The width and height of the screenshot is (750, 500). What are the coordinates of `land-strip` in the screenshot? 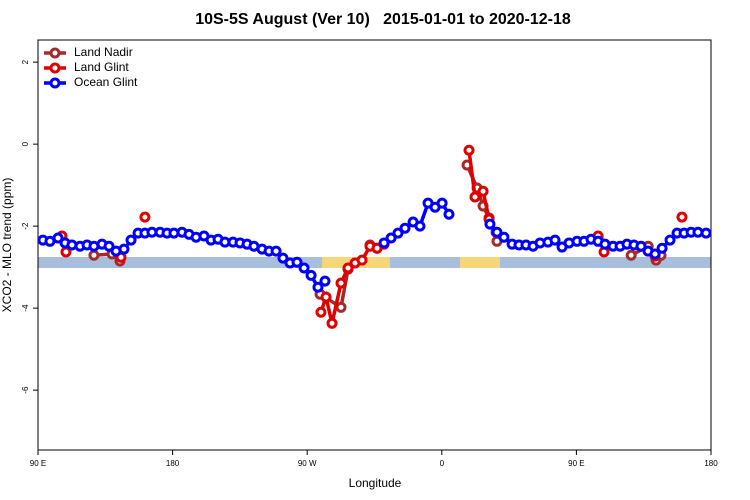 It's located at (480, 262).